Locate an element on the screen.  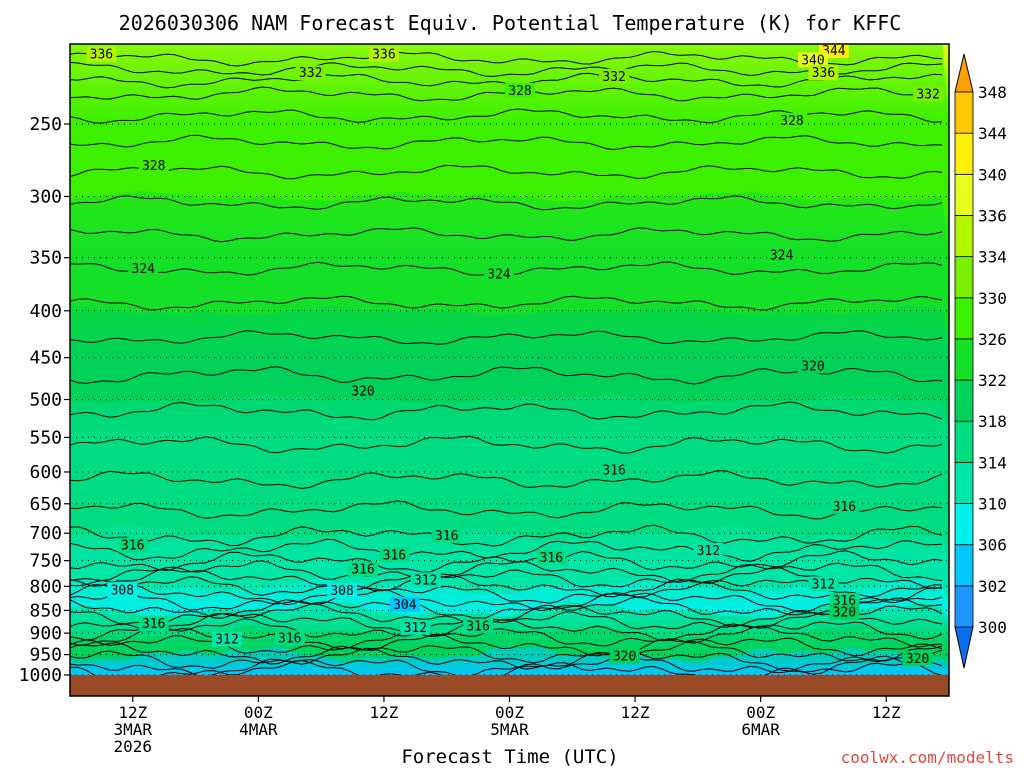
contour-label: 328 is located at coordinates (153, 166).